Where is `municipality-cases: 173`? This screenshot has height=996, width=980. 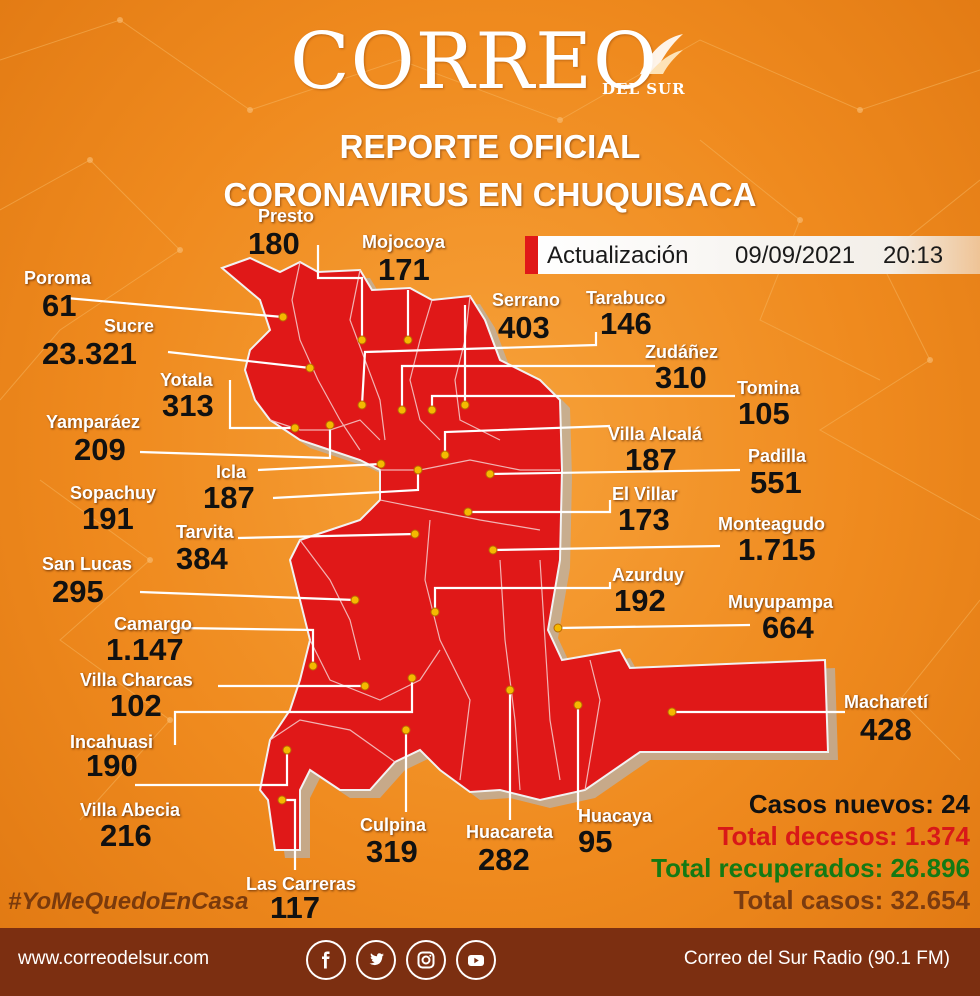 municipality-cases: 173 is located at coordinates (644, 519).